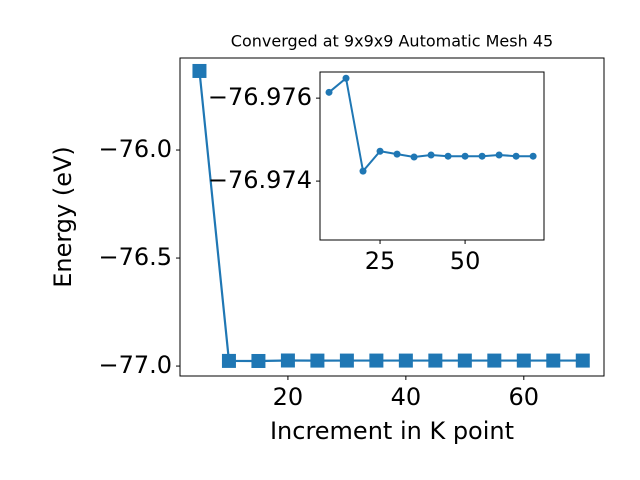  I want to click on y-tick-label: −76.5, so click(135, 257).